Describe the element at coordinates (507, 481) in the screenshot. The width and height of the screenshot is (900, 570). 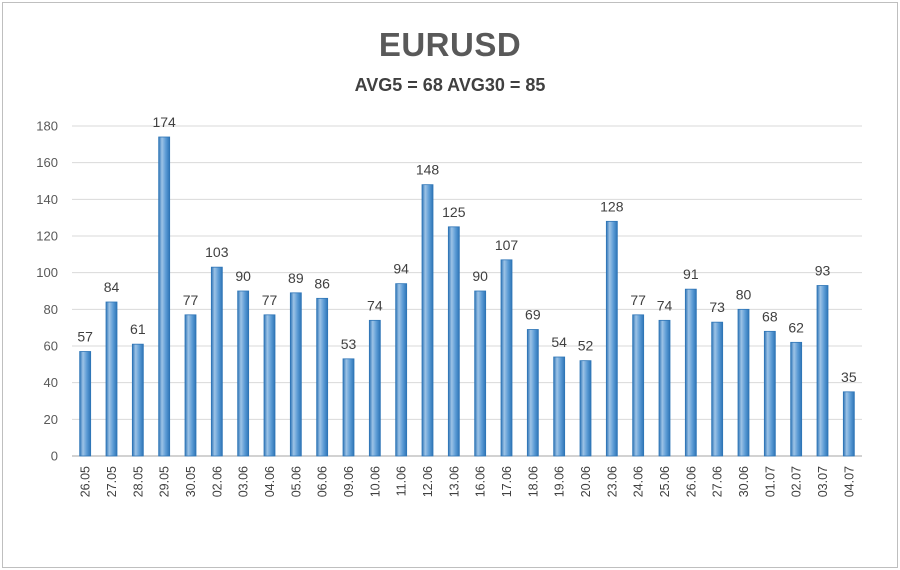
I see `x-tick-label: 17.06` at that location.